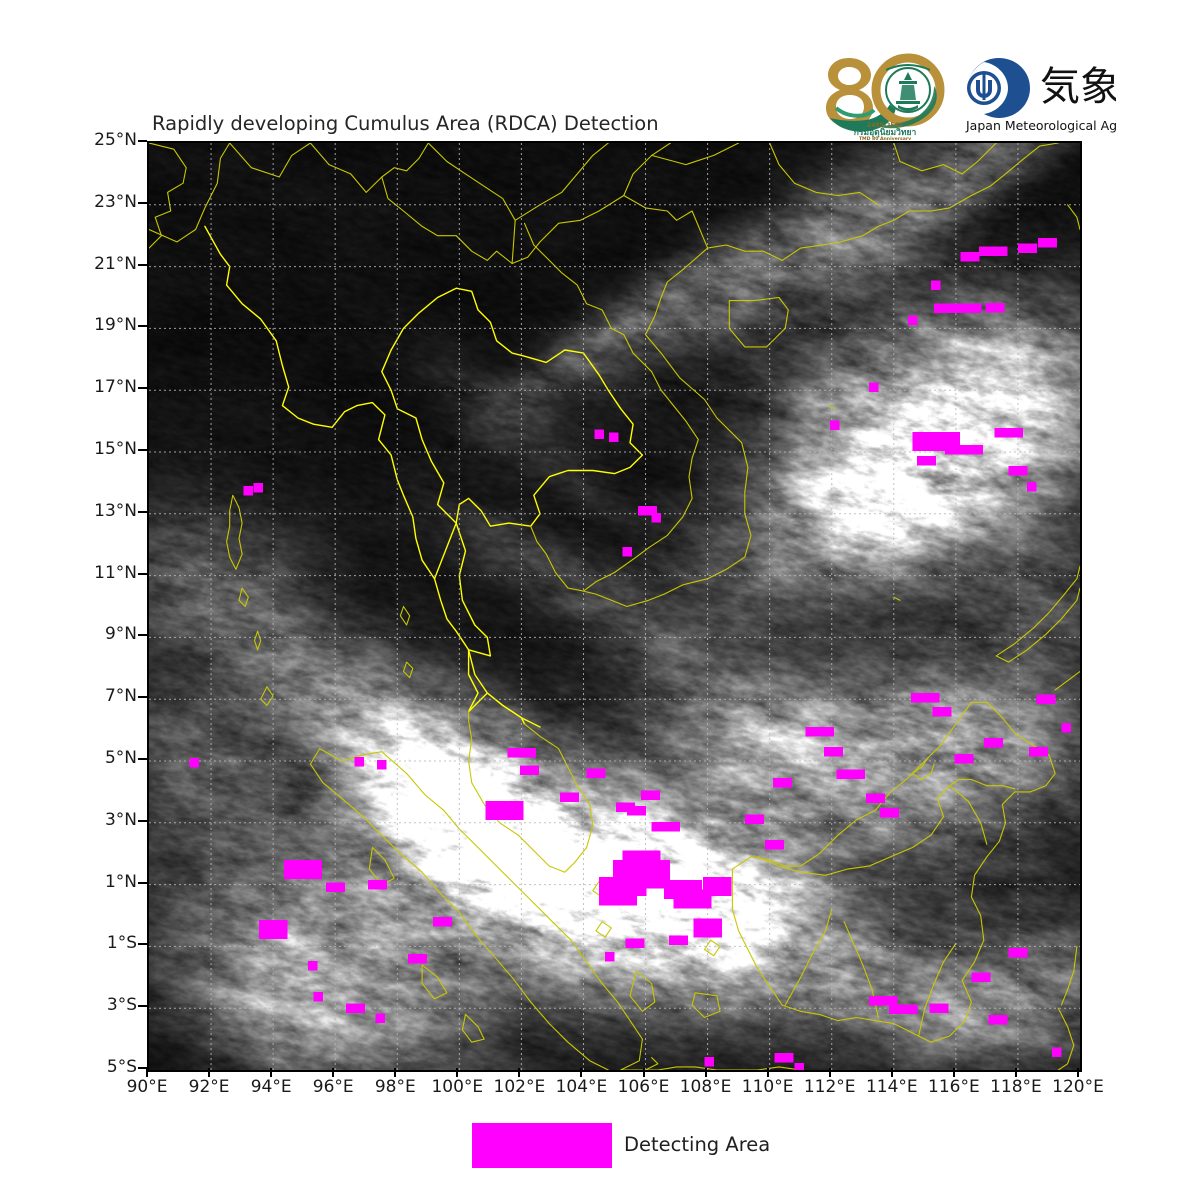 The height and width of the screenshot is (1200, 1200). I want to click on coast-borneo, so click(893, 872).